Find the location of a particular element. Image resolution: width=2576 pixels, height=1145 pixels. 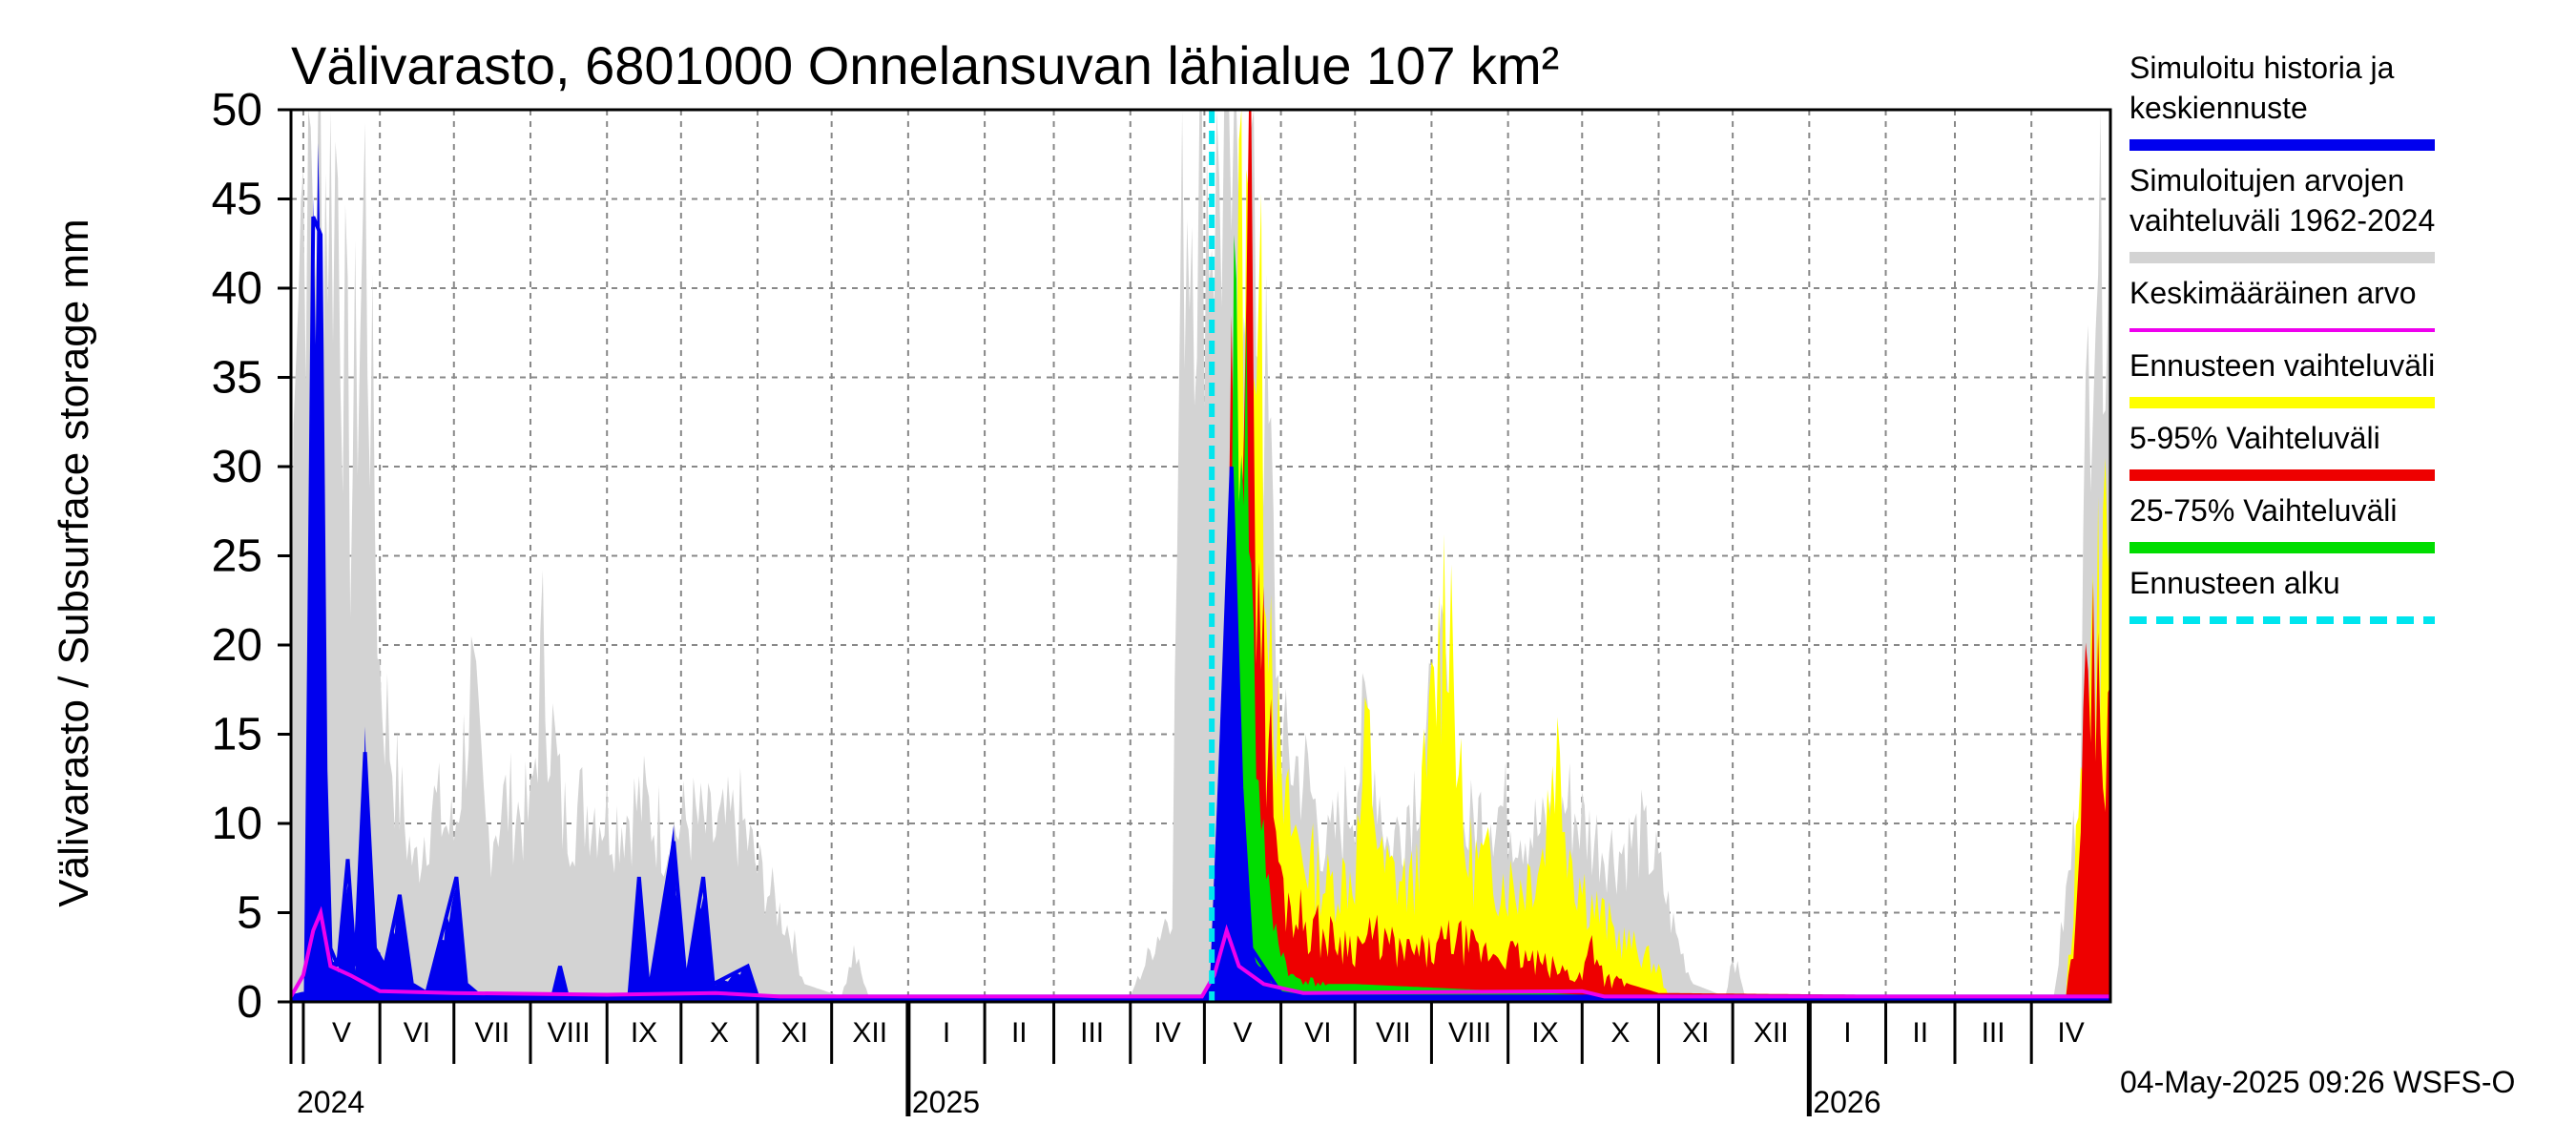

year-label: 2024 is located at coordinates (330, 1102).